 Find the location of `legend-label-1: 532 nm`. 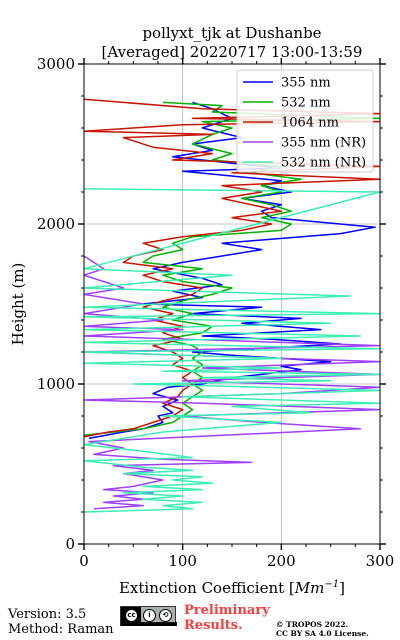

legend-label-1: 532 nm is located at coordinates (306, 103).